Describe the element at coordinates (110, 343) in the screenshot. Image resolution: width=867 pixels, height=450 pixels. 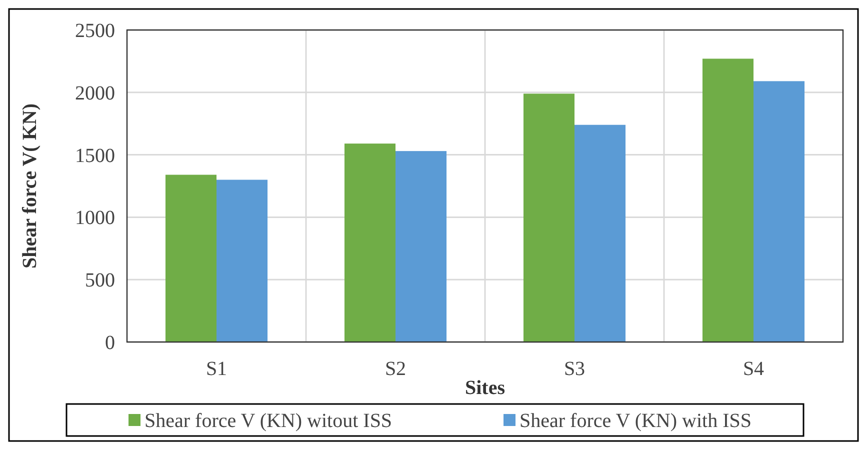
I see `y-tick-label: 0` at that location.